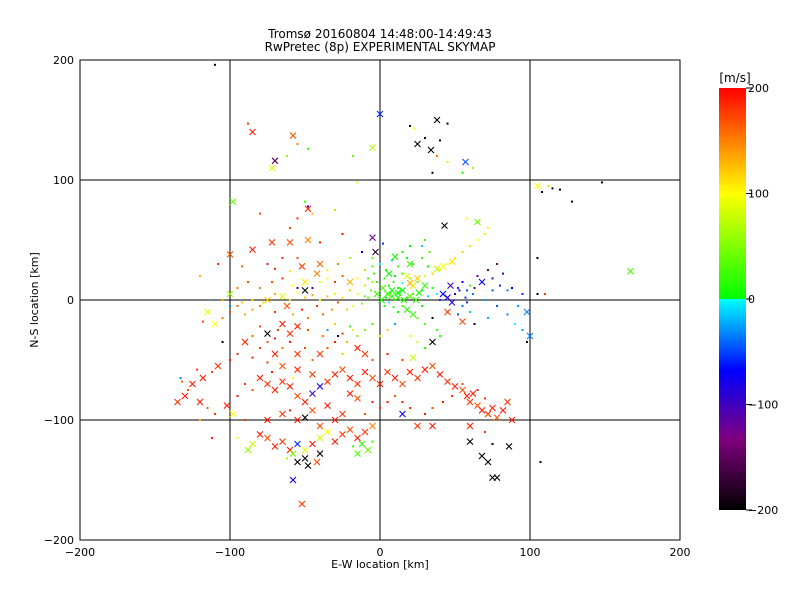  I want to click on colorbar-tick-label: 0, so click(751, 299).